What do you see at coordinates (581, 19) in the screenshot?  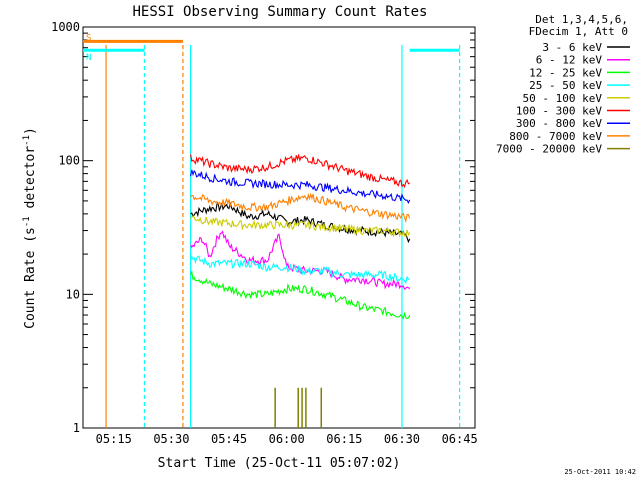 I see `legend-header: Det 1,3,4,5,6,` at bounding box center [581, 19].